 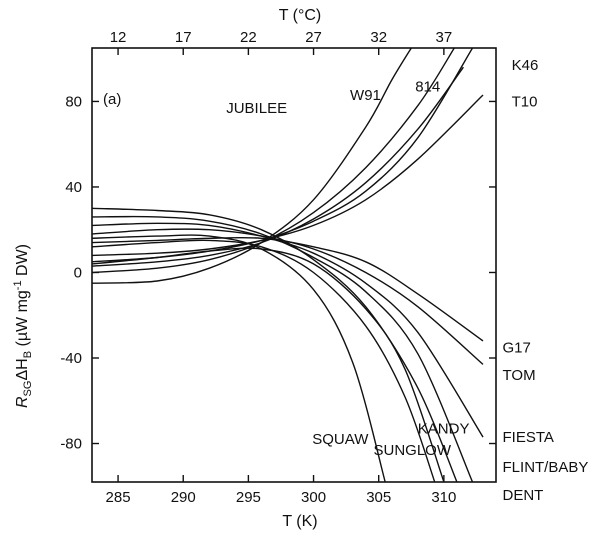 What do you see at coordinates (365, 95) in the screenshot?
I see `series-label-w91: W91` at bounding box center [365, 95].